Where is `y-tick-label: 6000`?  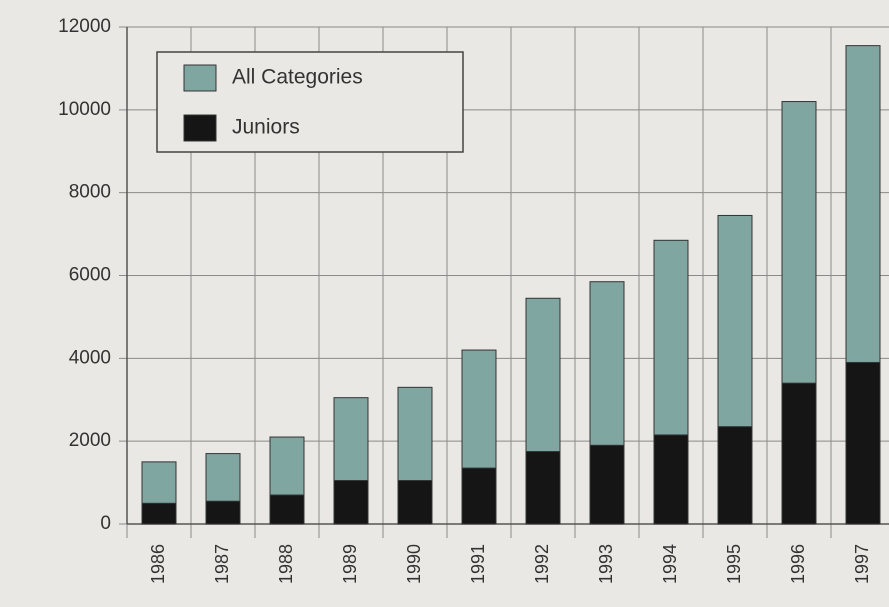
y-tick-label: 6000 is located at coordinates (90, 275).